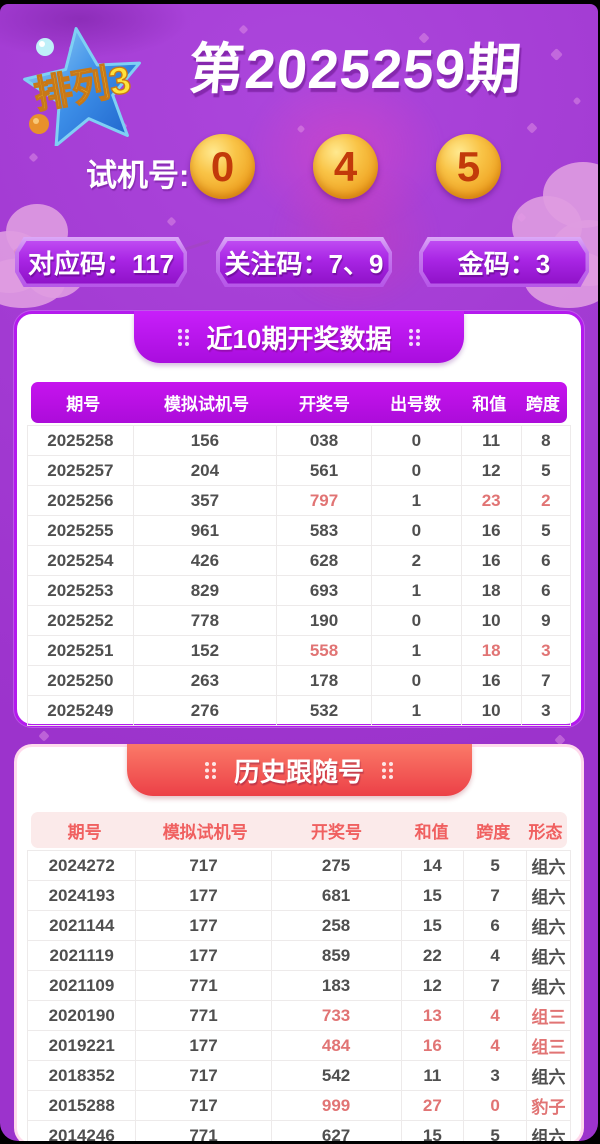  What do you see at coordinates (325, 440) in the screenshot?
I see `cell: 038` at bounding box center [325, 440].